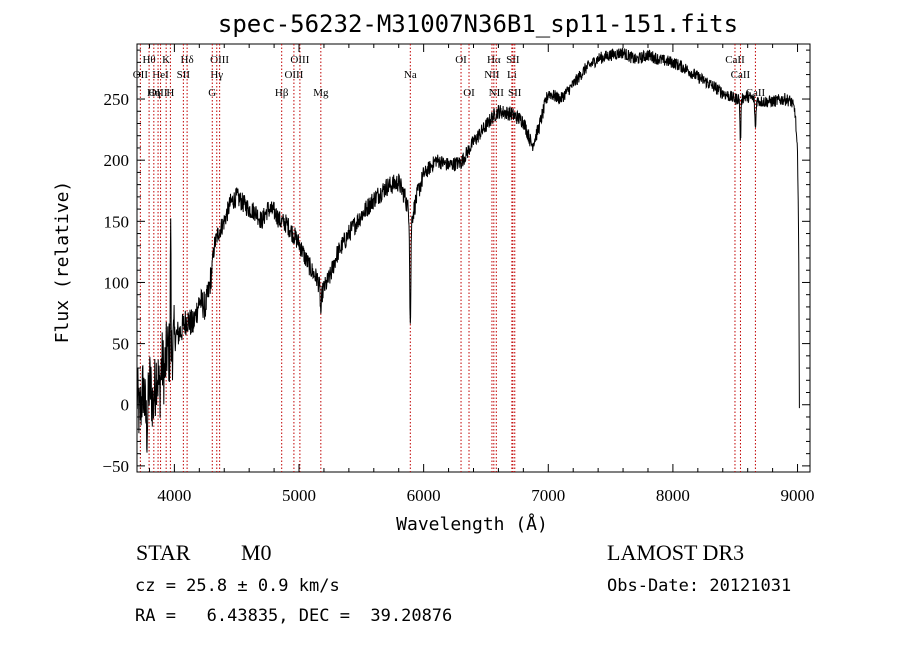 The width and height of the screenshot is (900, 649). I want to click on y-tick-label-100: 100, so click(117, 282).